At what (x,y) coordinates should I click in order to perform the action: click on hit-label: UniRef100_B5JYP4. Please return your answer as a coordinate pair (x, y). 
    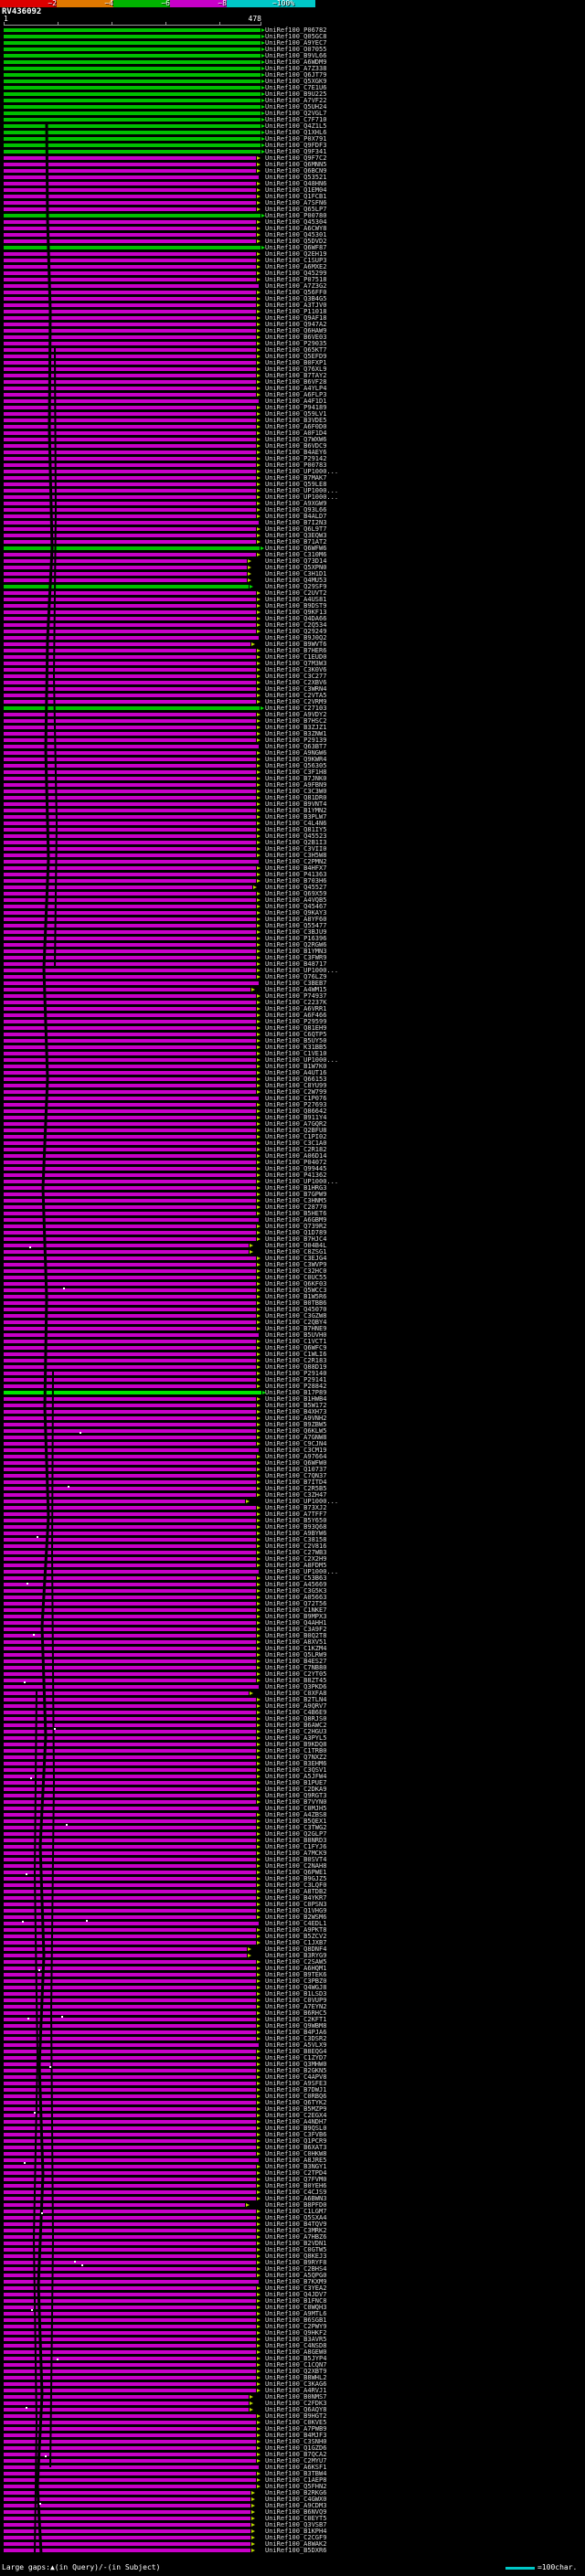
    Looking at the image, I should click on (296, 2358).